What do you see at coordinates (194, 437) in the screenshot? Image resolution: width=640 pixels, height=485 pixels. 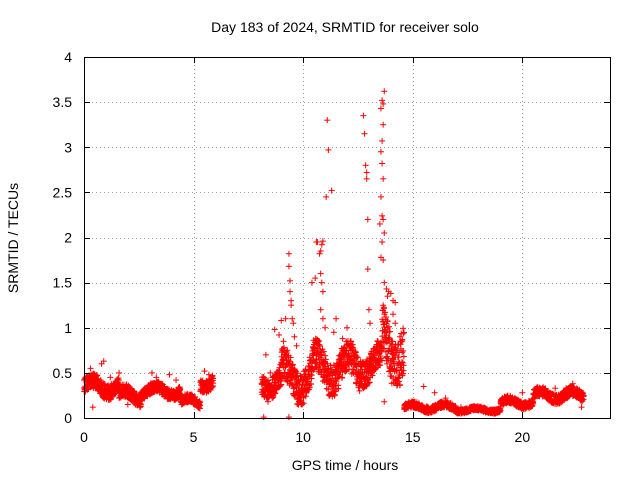 I see `x-tick-label: 5` at bounding box center [194, 437].